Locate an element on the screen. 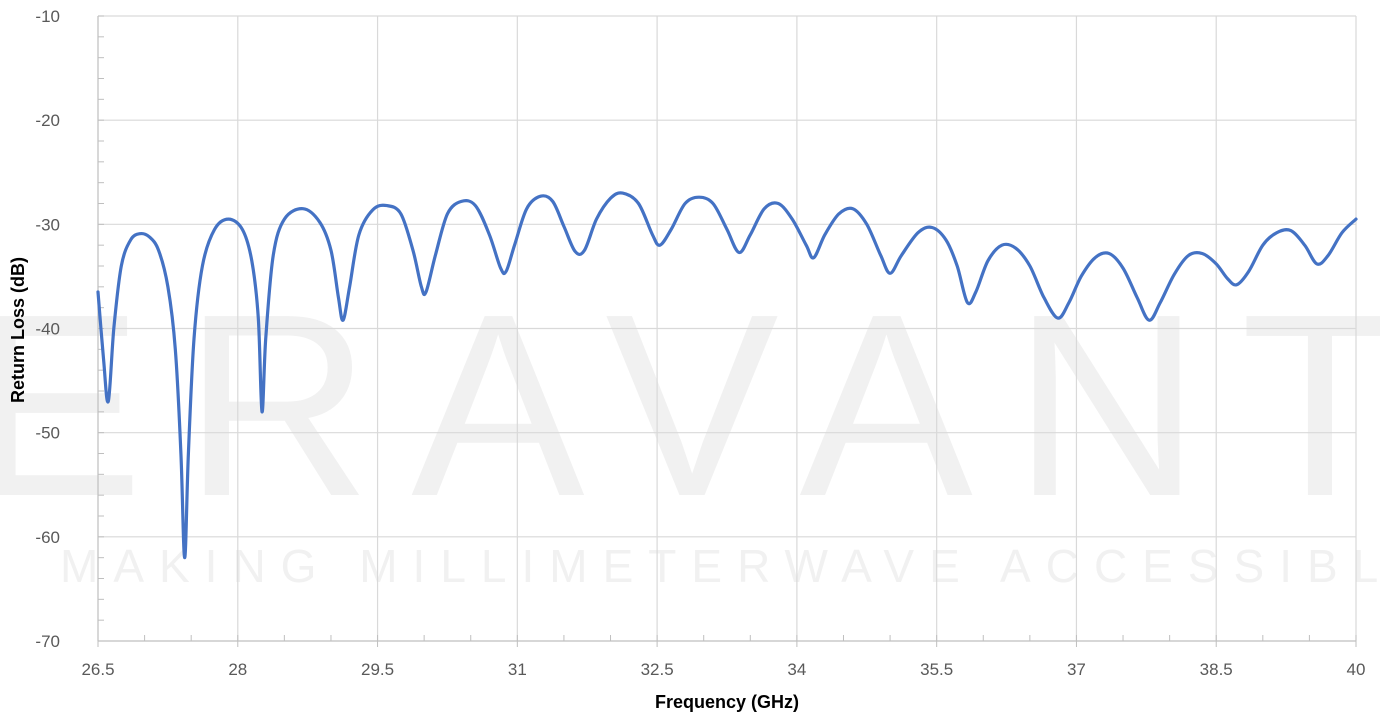 The height and width of the screenshot is (717, 1380). x-tick-labels: 26.5 28 29.5 31 32.5 34 35.5 37 38.5 40 is located at coordinates (723, 669).